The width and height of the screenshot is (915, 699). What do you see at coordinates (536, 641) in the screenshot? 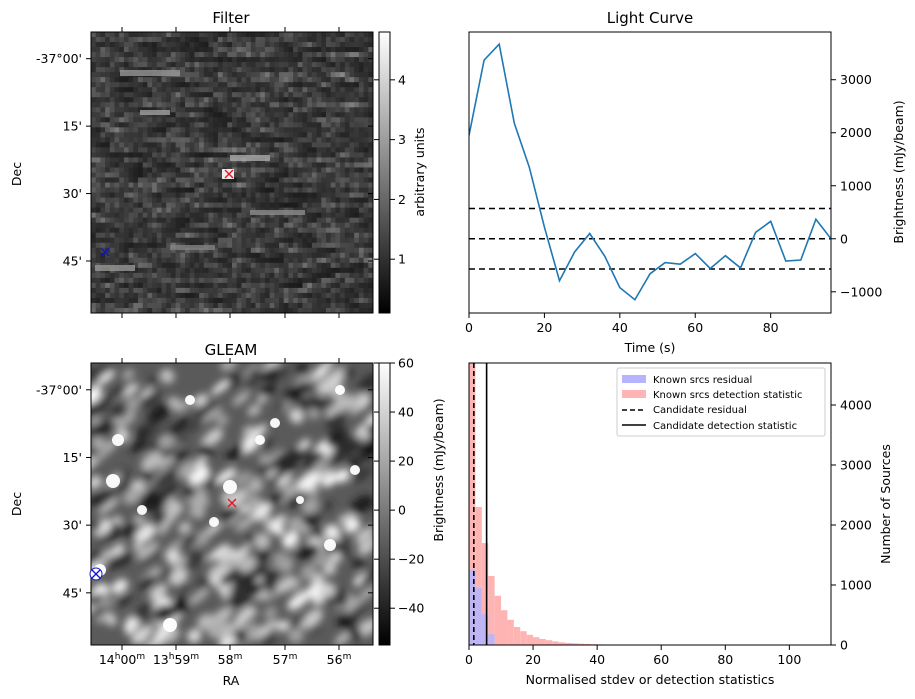
I see `hist-bar-detection` at bounding box center [536, 641].